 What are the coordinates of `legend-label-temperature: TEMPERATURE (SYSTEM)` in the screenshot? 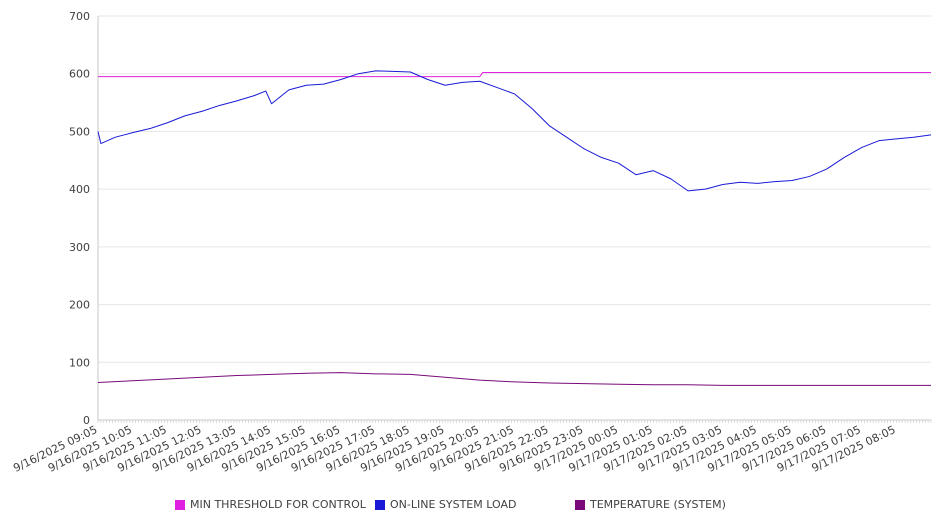 It's located at (658, 504).